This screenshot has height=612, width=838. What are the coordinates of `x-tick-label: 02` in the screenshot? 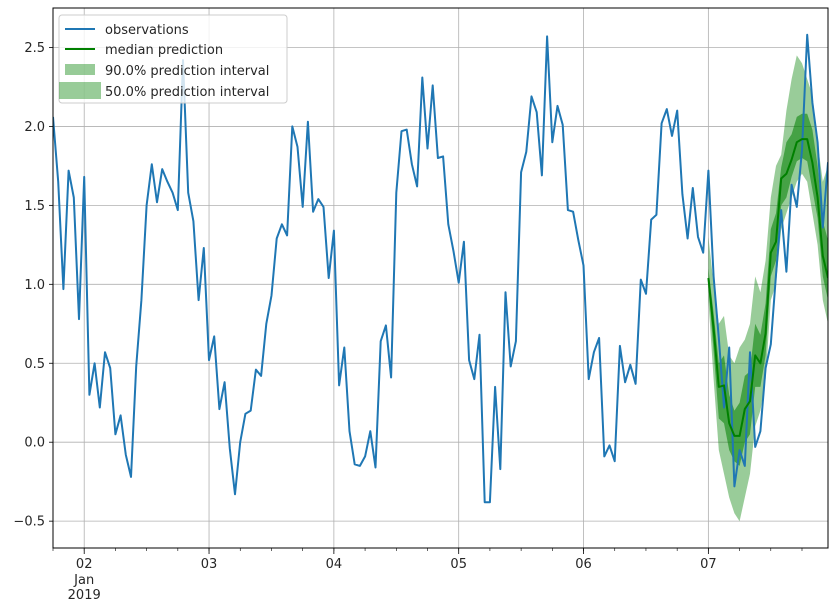 It's located at (84, 564).